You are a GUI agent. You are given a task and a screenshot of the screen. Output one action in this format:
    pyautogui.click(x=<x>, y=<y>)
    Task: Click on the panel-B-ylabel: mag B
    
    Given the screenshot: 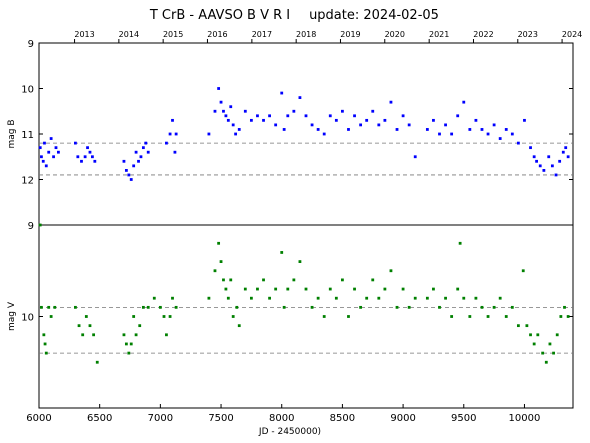 What is the action you would take?
    pyautogui.click(x=12, y=133)
    